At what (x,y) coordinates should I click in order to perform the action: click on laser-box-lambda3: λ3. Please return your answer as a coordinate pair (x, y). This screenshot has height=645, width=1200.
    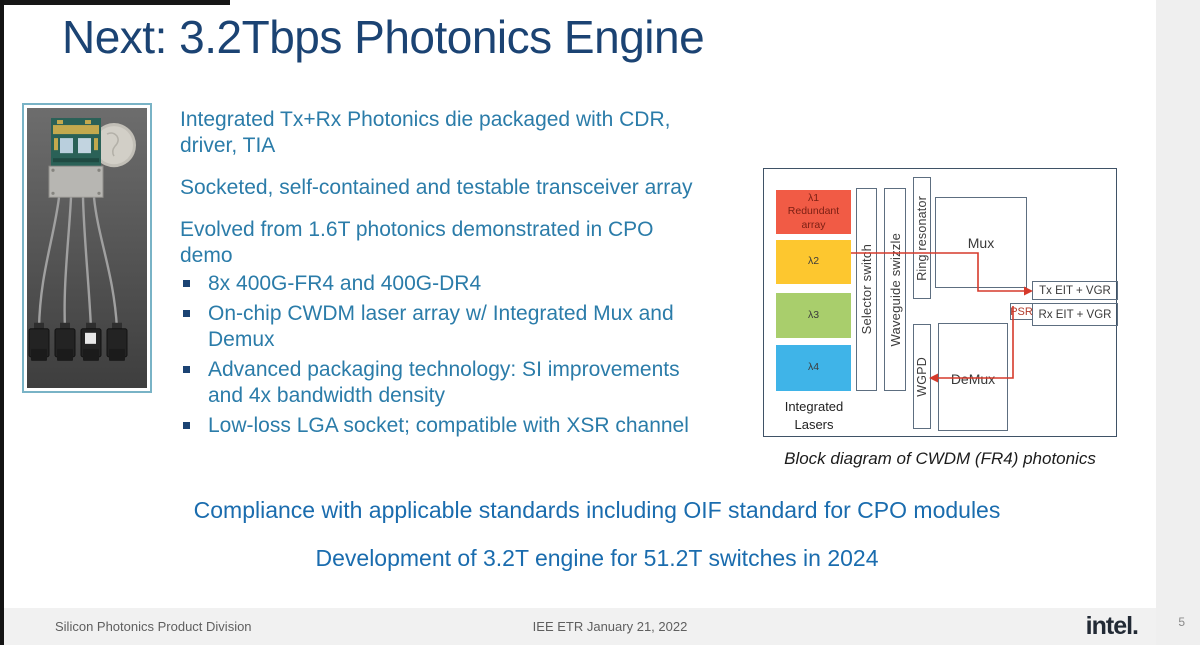
    Looking at the image, I should click on (813, 315).